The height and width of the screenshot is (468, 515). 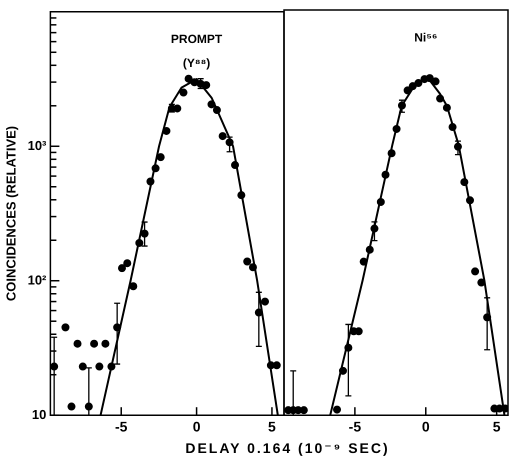 What do you see at coordinates (196, 63) in the screenshot?
I see `annotation: (Y⁸⁸)` at bounding box center [196, 63].